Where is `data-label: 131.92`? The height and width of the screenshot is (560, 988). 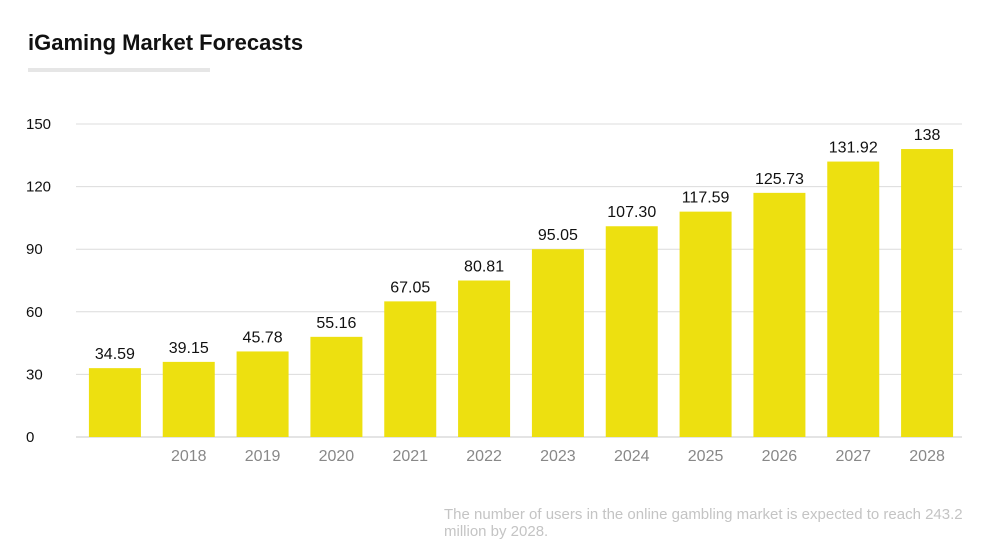
data-label: 131.92 is located at coordinates (853, 148).